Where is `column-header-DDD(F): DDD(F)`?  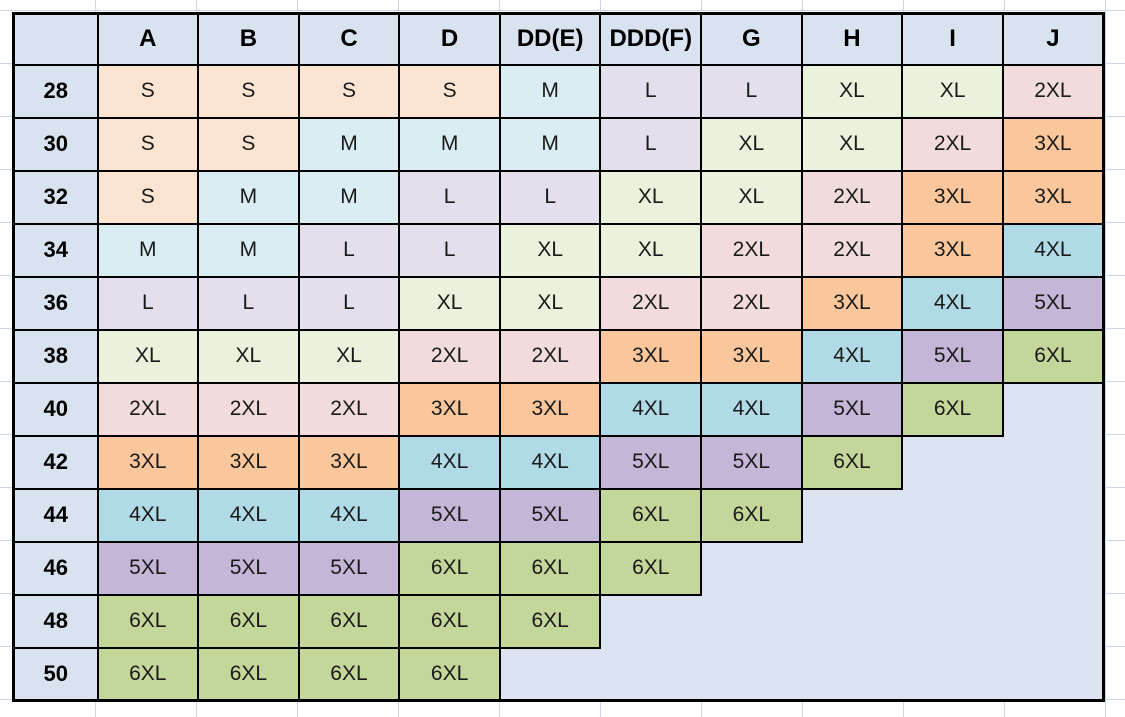 column-header-DDD(F): DDD(F) is located at coordinates (651, 39).